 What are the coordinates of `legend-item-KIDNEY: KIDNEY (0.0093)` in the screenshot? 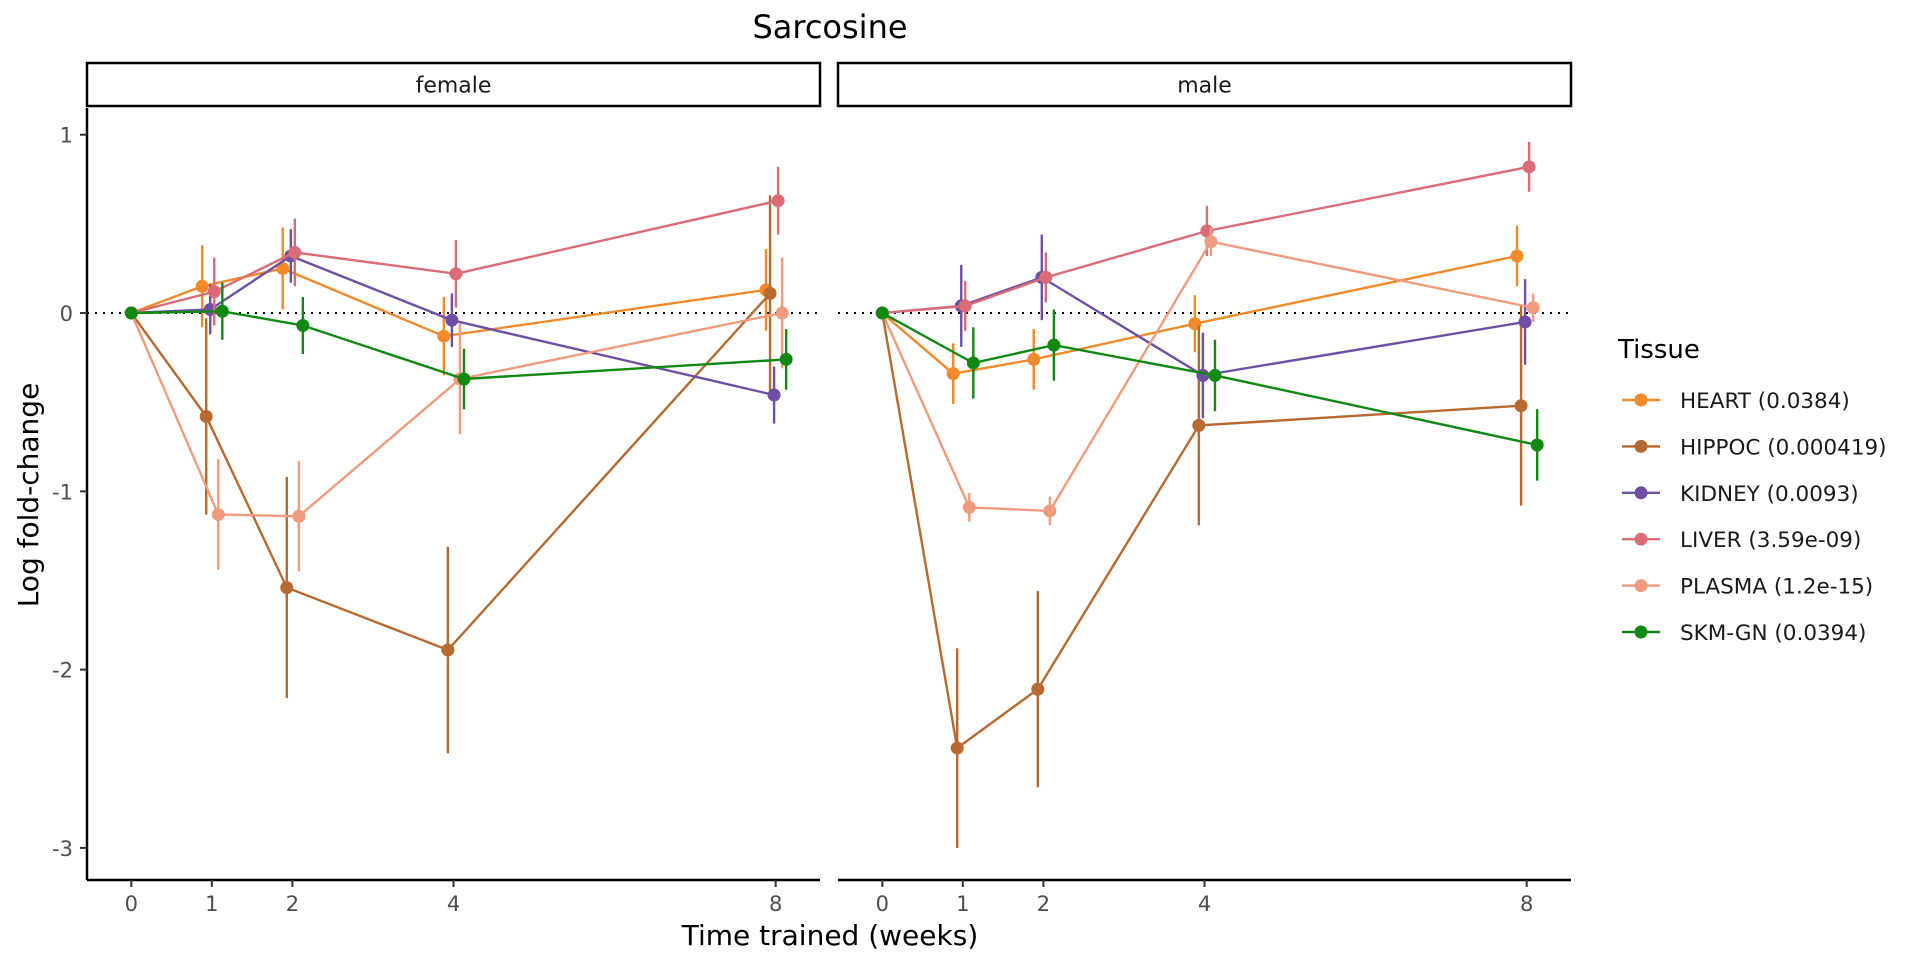 It's located at (1740, 494).